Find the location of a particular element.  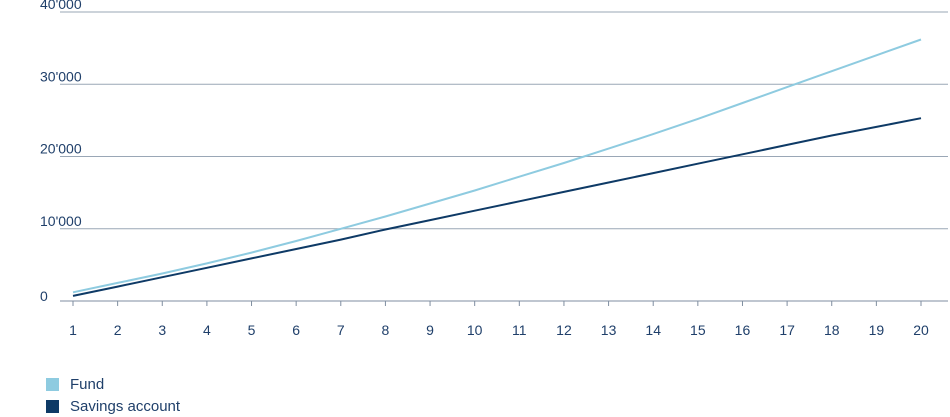

x-axis-ticks: 1 2 3 4 5 6 7 8 9 10 11 12 13 14 15 16 17 18 19 20 is located at coordinates (499, 319).